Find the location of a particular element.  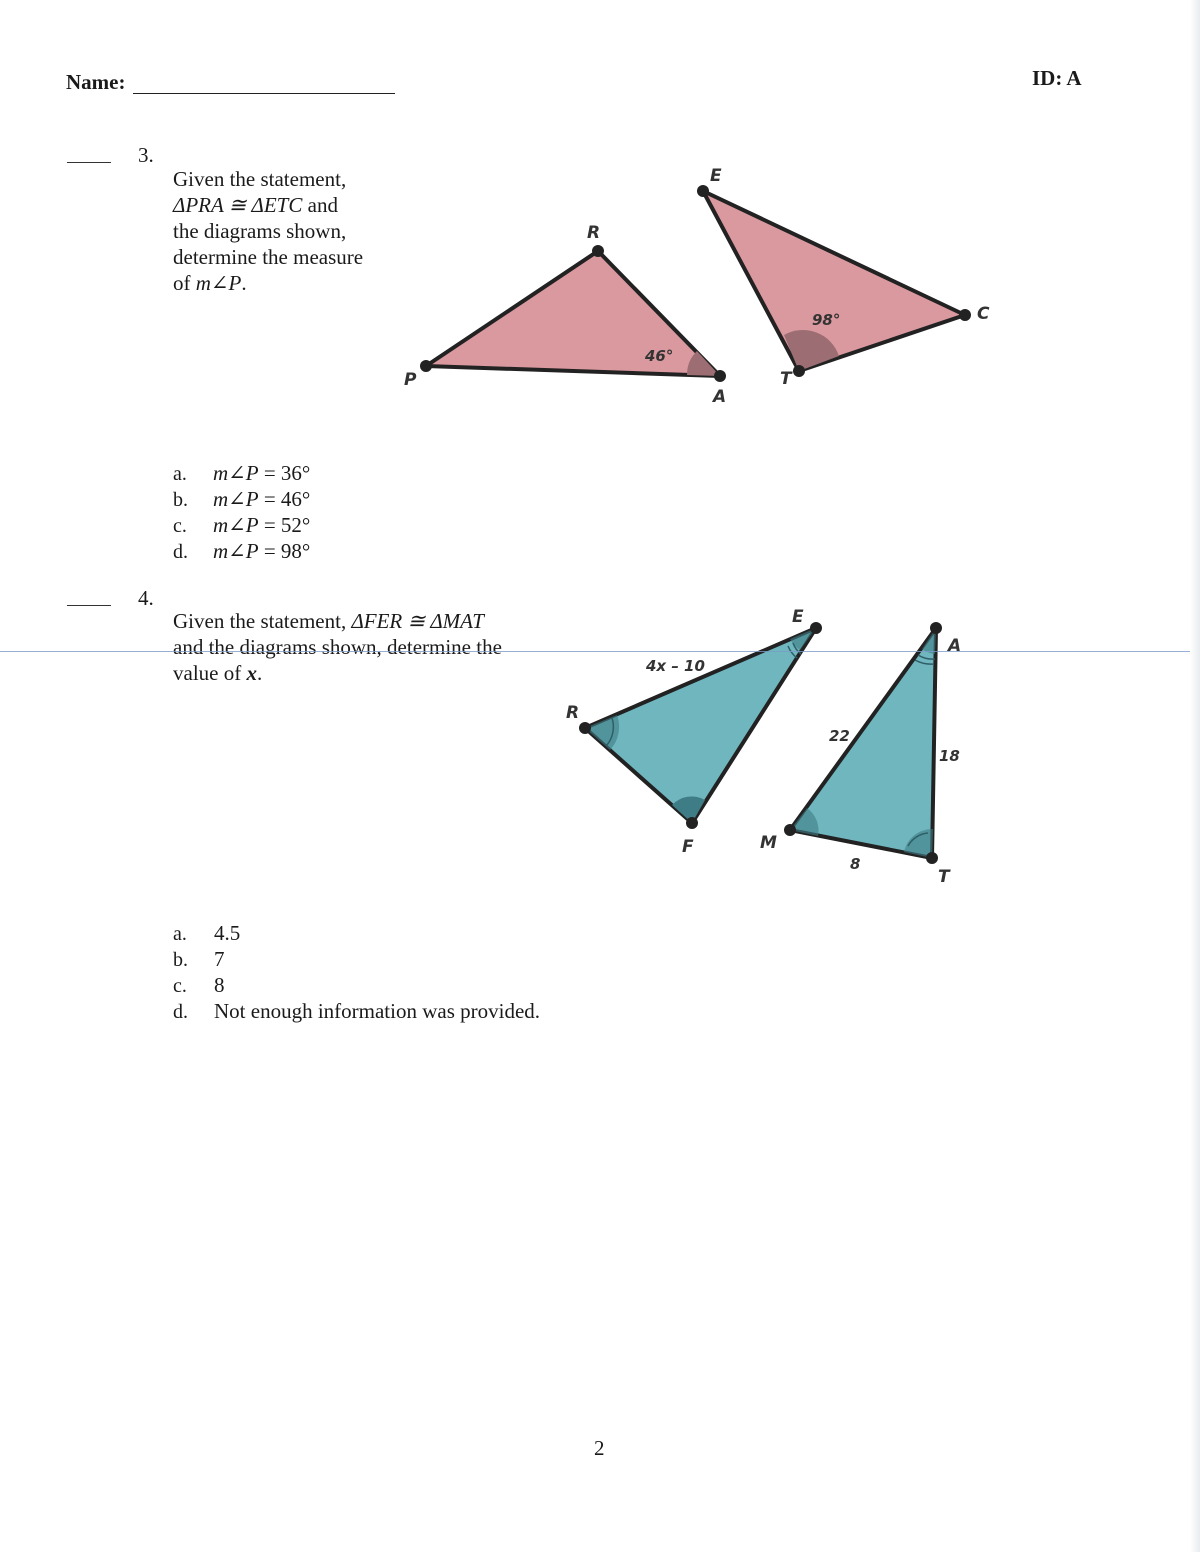

q3-line5: of m∠P. is located at coordinates (268, 283).